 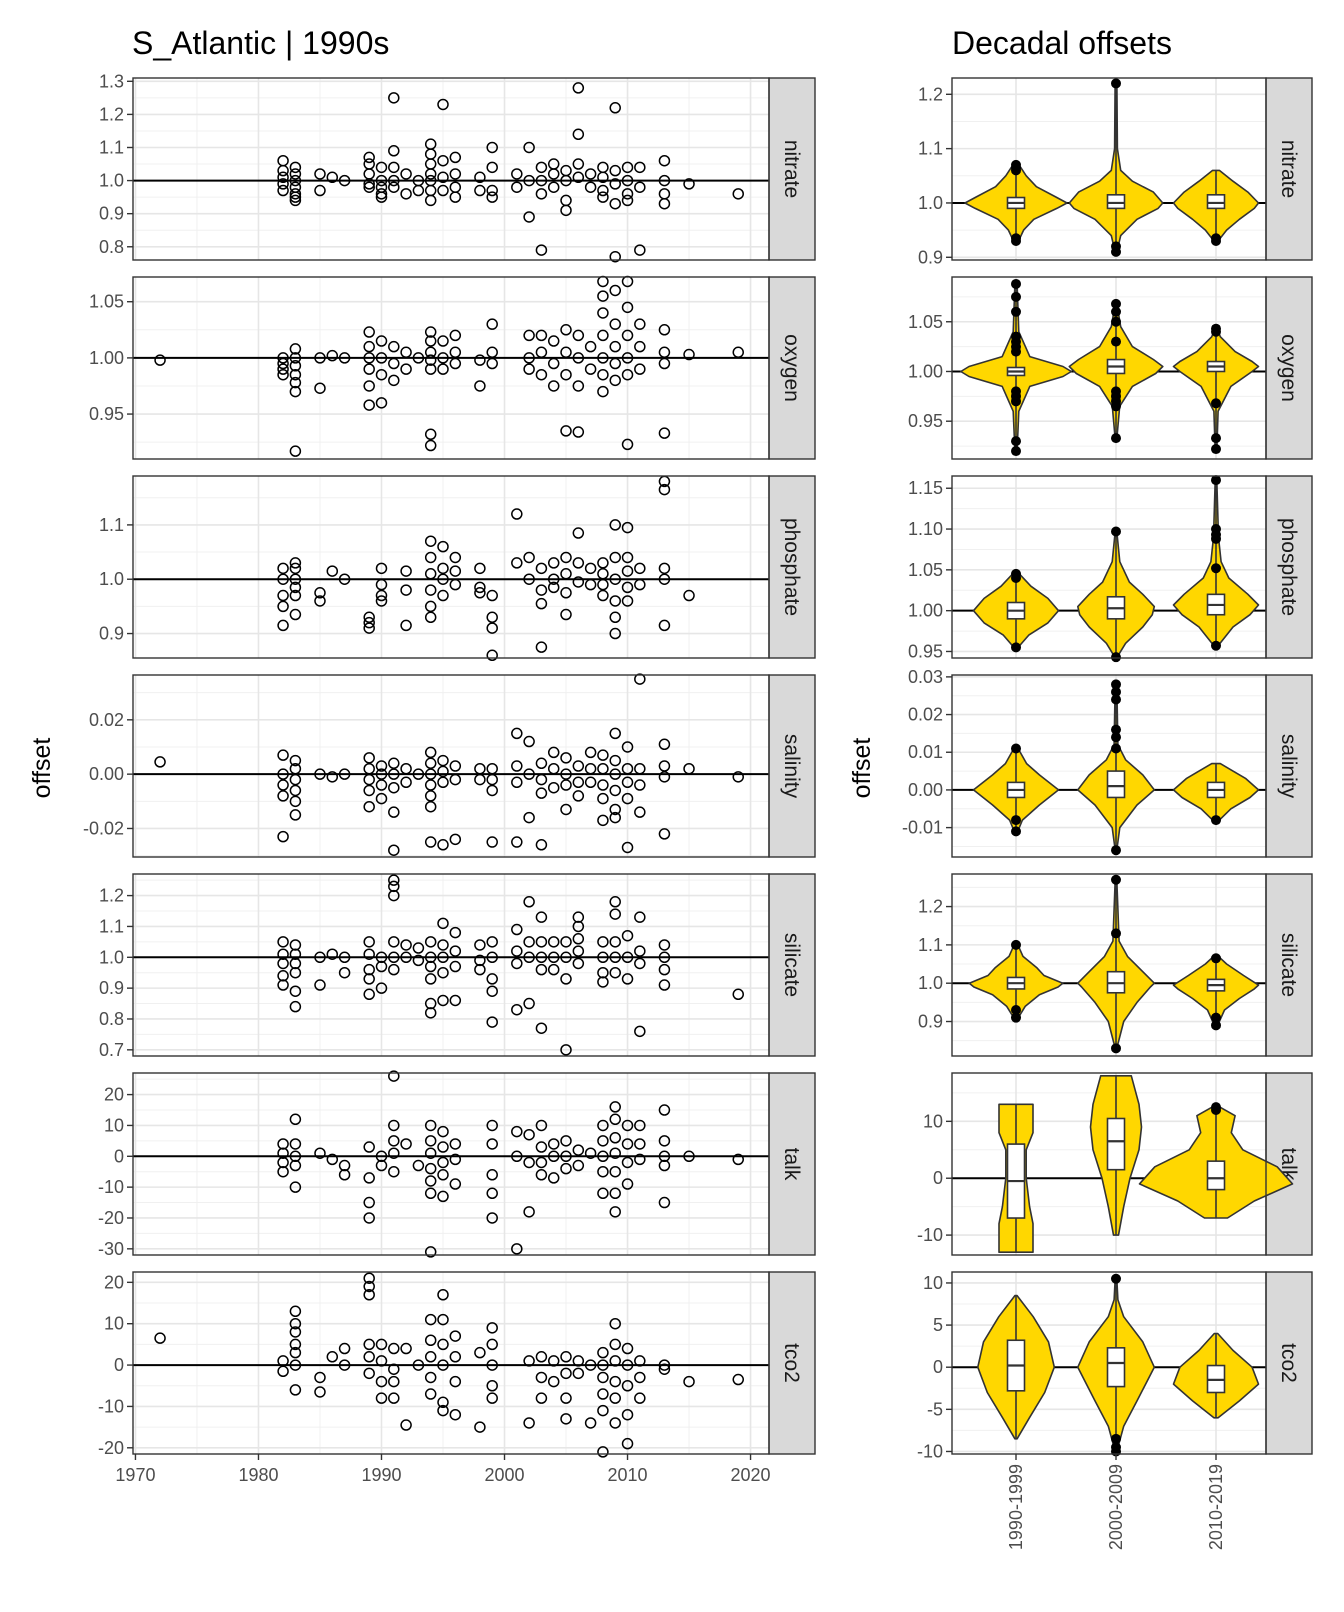 I want to click on y-tick-label: -10, so click(x=111, y=1187).